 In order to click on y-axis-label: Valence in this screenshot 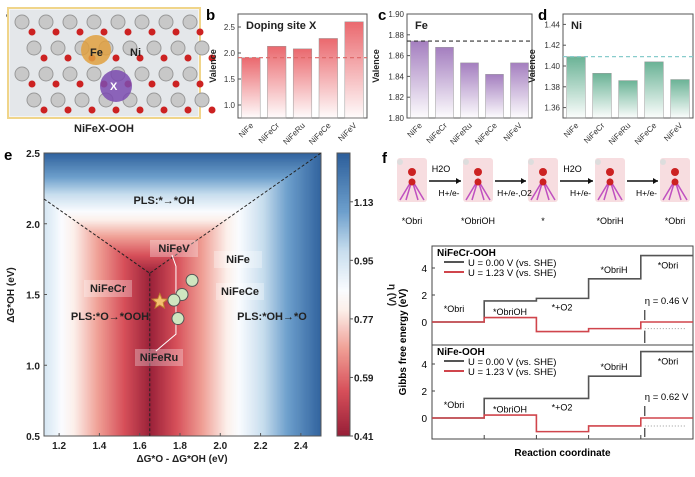, I will do `click(376, 66)`.